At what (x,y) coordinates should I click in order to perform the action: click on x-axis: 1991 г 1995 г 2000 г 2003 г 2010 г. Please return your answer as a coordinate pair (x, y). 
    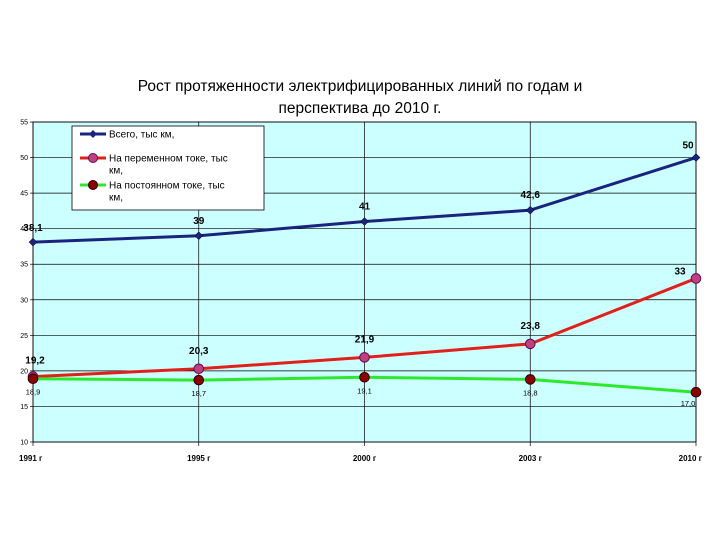
    Looking at the image, I should click on (361, 452).